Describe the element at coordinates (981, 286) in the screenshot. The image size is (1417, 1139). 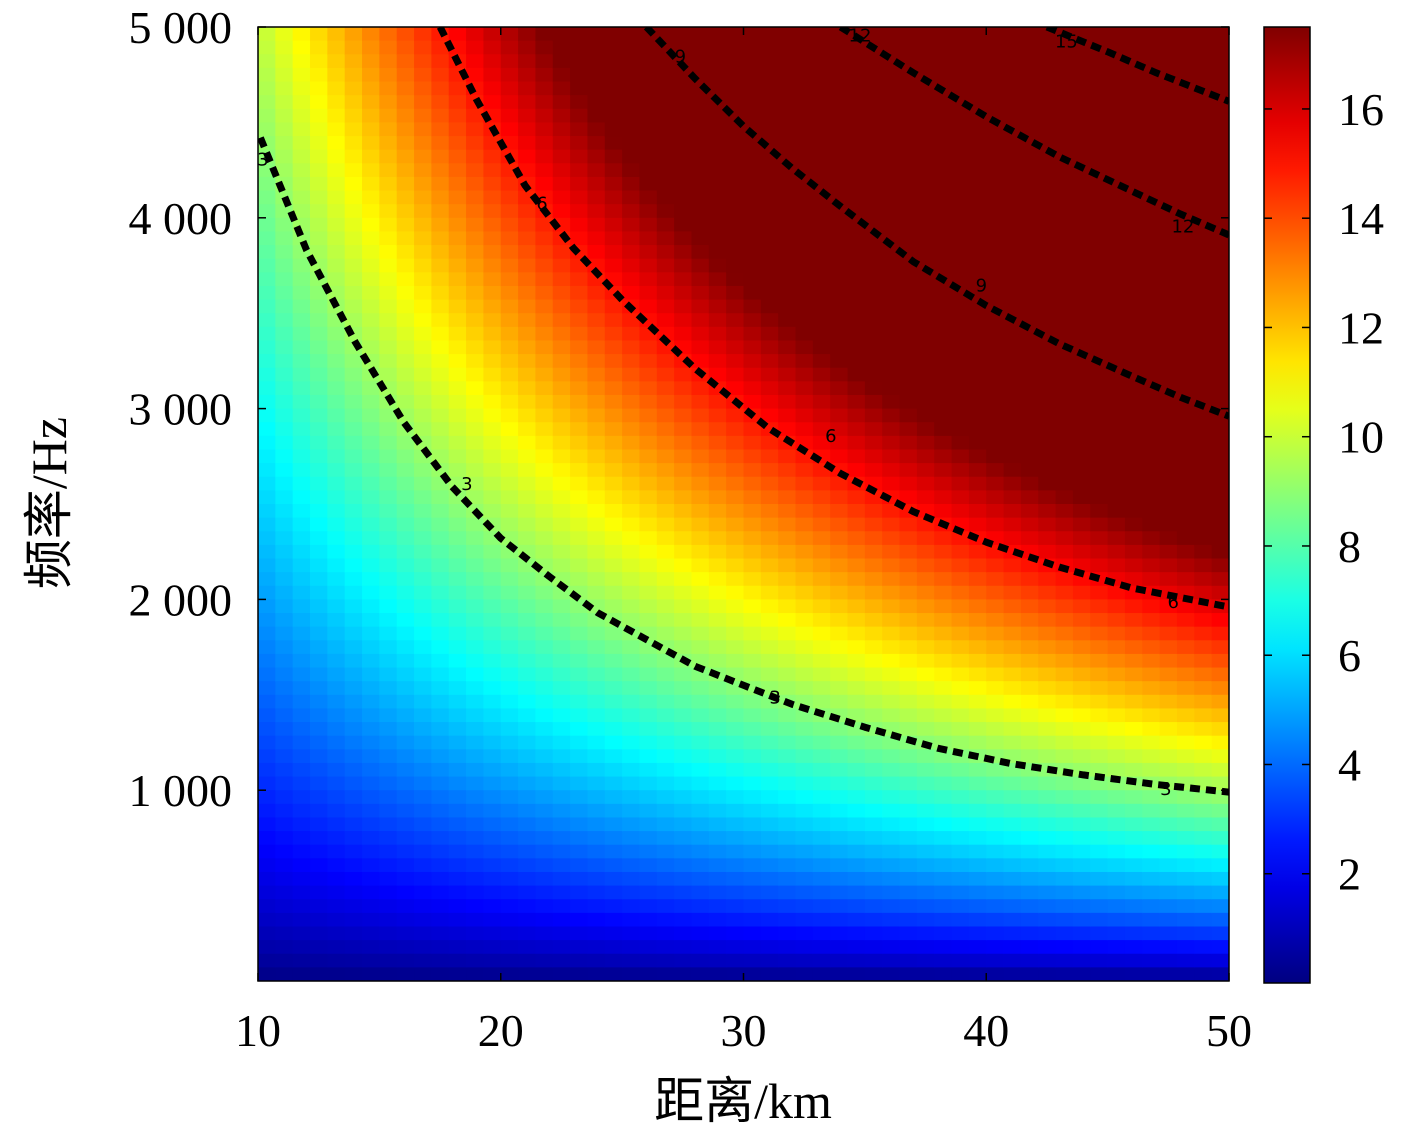
I see `contour-label: 9` at that location.